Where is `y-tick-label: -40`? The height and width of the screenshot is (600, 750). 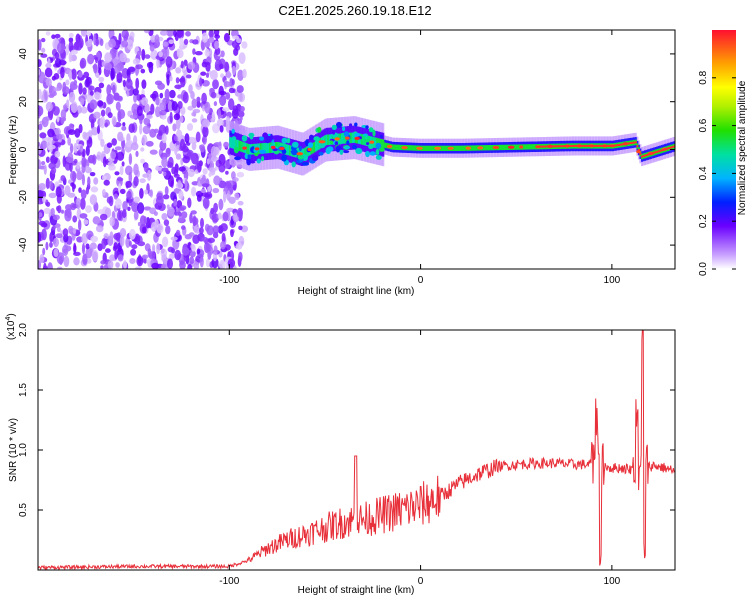 y-tick-label: -40 is located at coordinates (23, 244).